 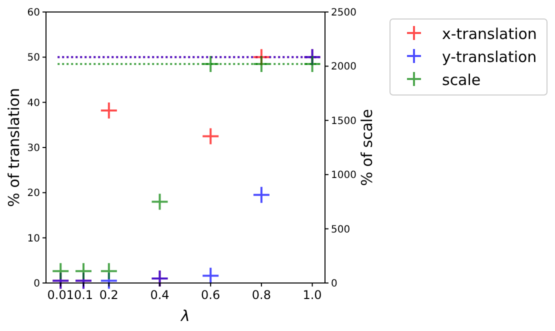 What do you see at coordinates (108, 295) in the screenshot?
I see `x-tick-label: 0.2` at bounding box center [108, 295].